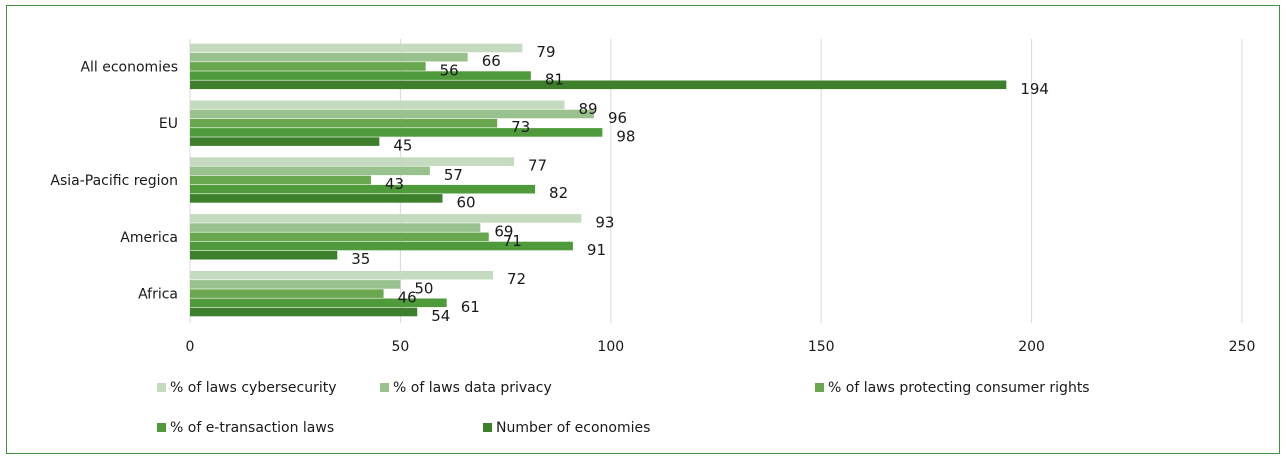  I want to click on data-label: 60, so click(465, 202).